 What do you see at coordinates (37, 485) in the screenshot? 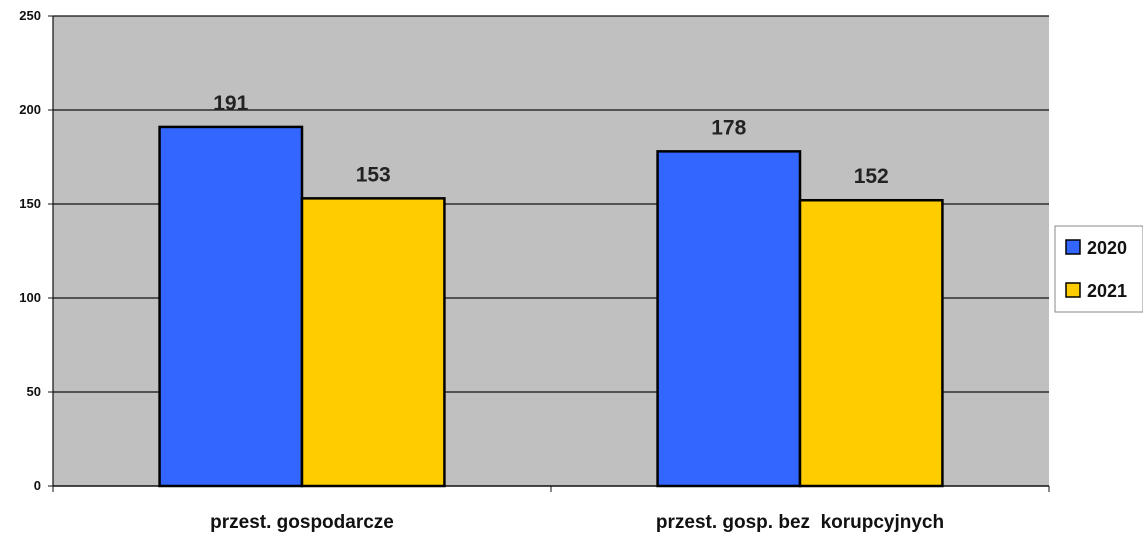
I see `y-tick-label: 0` at bounding box center [37, 485].